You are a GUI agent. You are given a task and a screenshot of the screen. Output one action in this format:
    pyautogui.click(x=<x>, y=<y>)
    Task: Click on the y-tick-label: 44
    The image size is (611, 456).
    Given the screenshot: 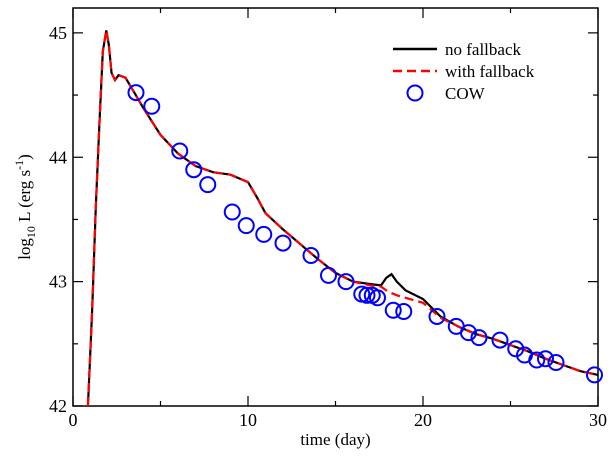 What is the action you would take?
    pyautogui.click(x=58, y=157)
    